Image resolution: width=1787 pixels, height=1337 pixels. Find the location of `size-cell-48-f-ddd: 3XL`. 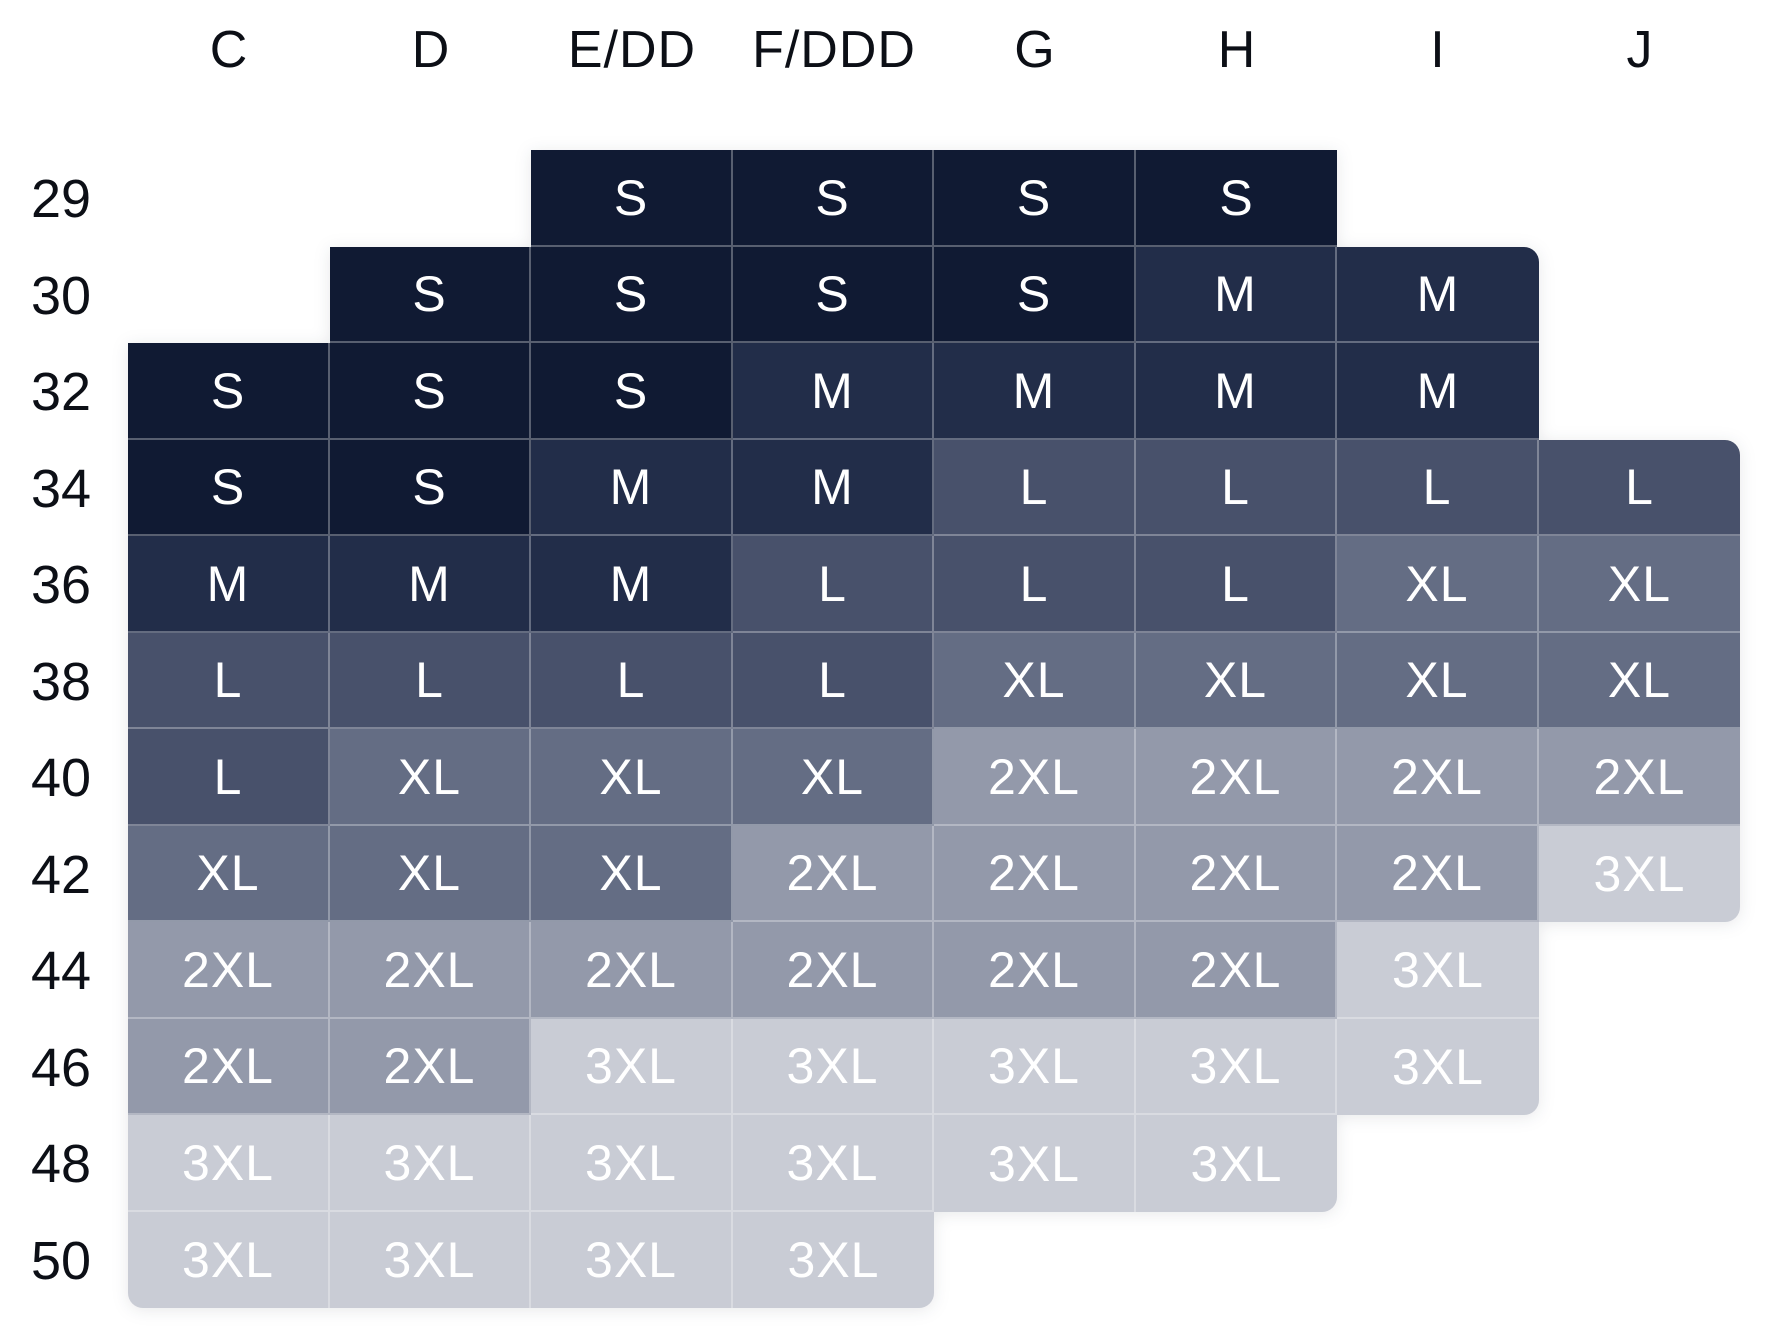

size-cell-48-f-ddd: 3XL is located at coordinates (833, 1163).